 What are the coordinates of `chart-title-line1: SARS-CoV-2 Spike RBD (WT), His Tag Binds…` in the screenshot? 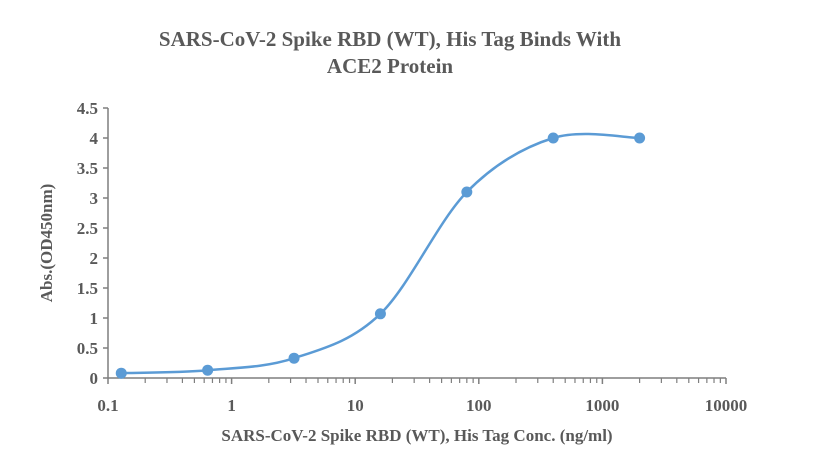 It's located at (390, 39).